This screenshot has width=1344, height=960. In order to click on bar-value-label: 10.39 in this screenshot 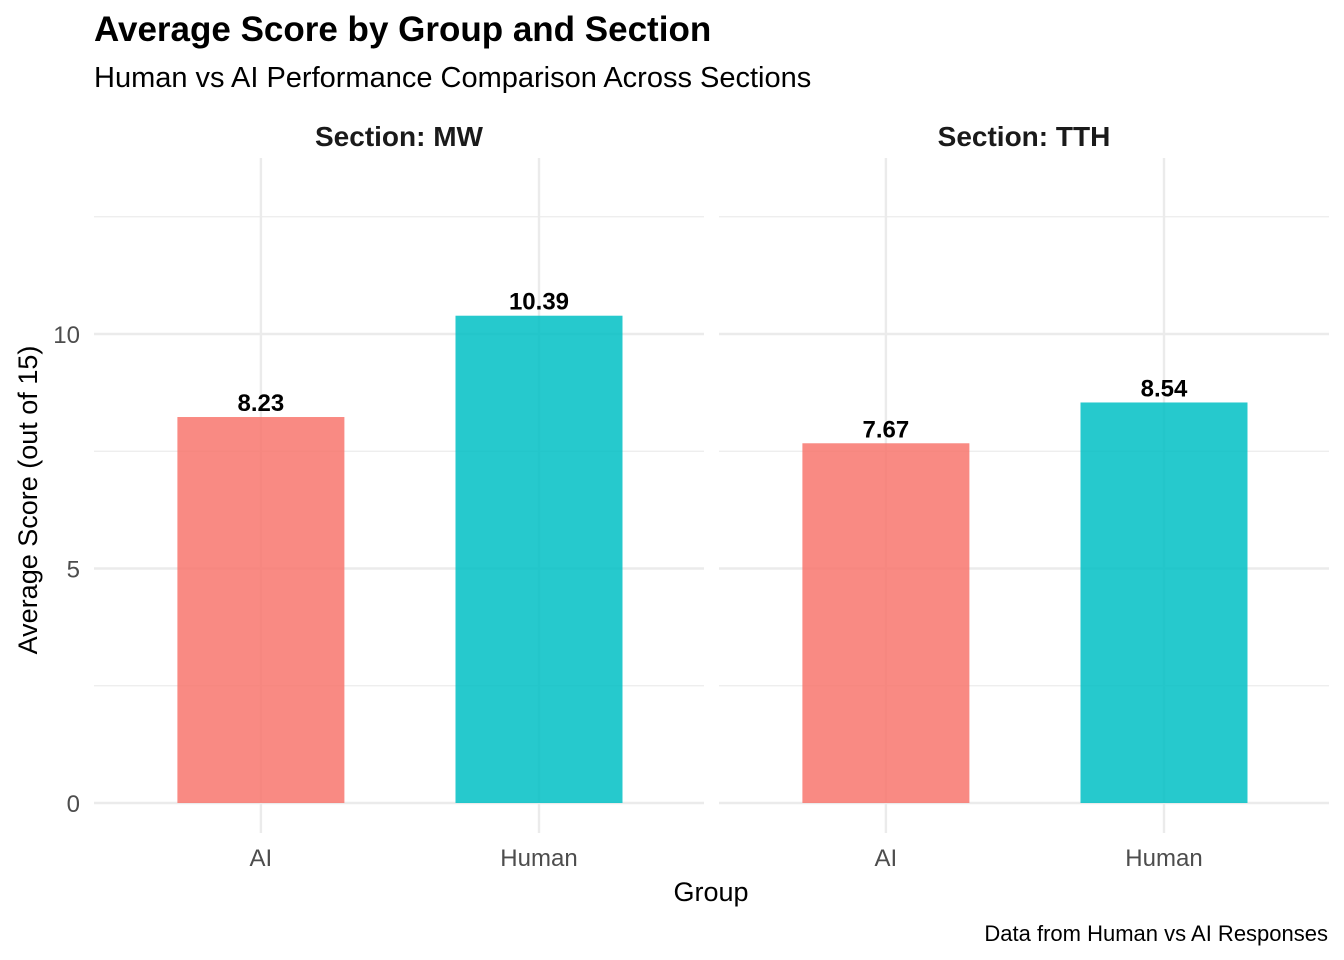, I will do `click(539, 302)`.